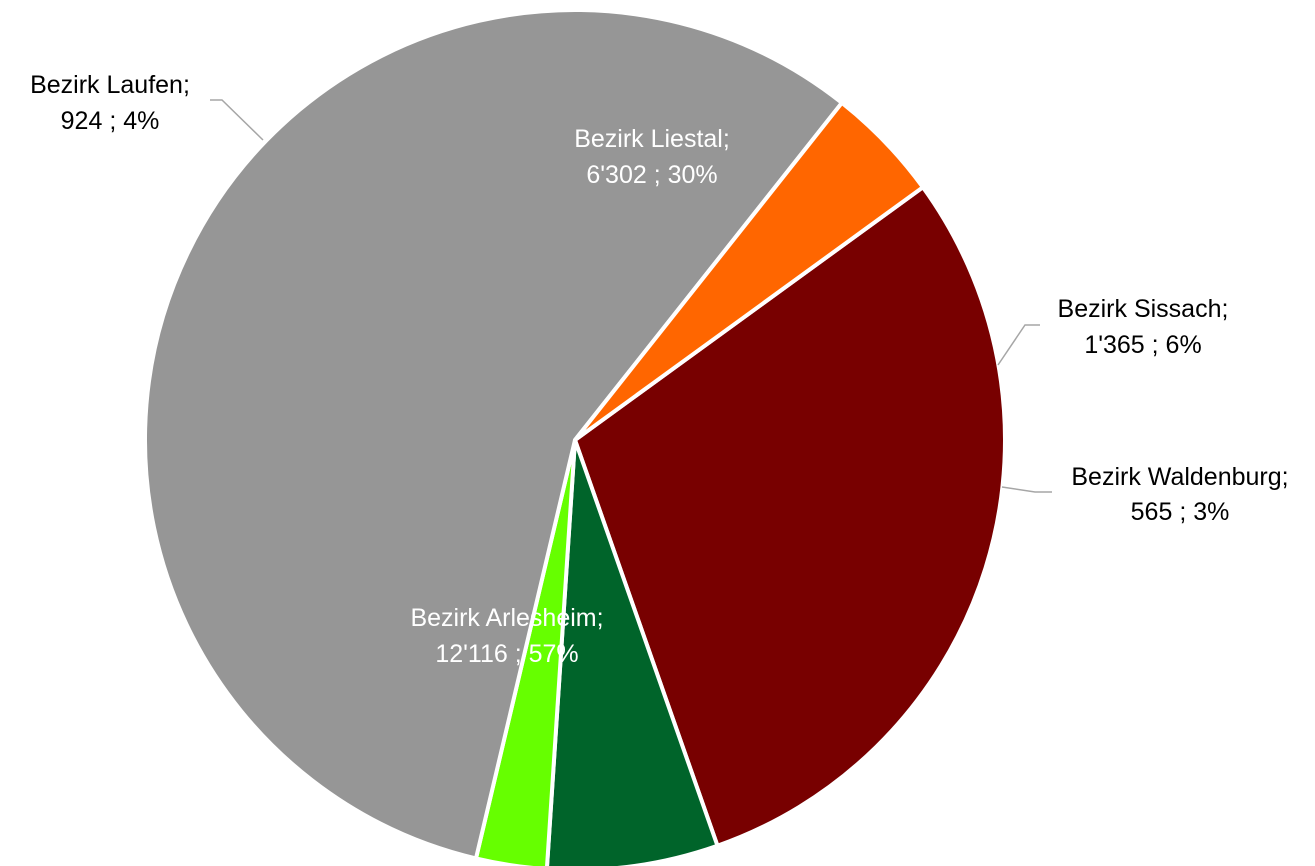  Describe the element at coordinates (1179, 477) in the screenshot. I see `data-label-name-waldenburg: Bezirk Waldenburg;` at that location.